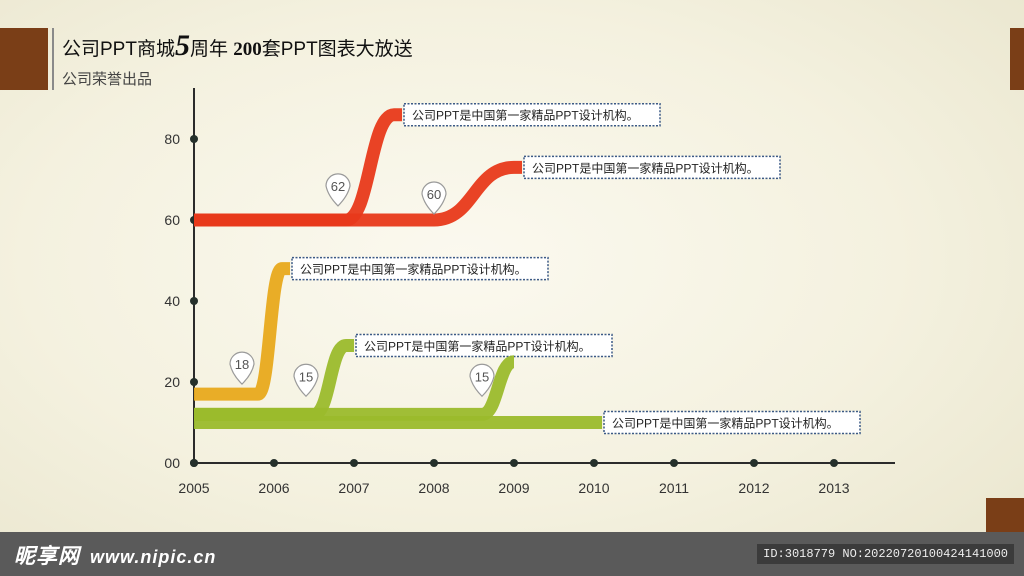  I want to click on x-tick-label: 2009, so click(513, 488).